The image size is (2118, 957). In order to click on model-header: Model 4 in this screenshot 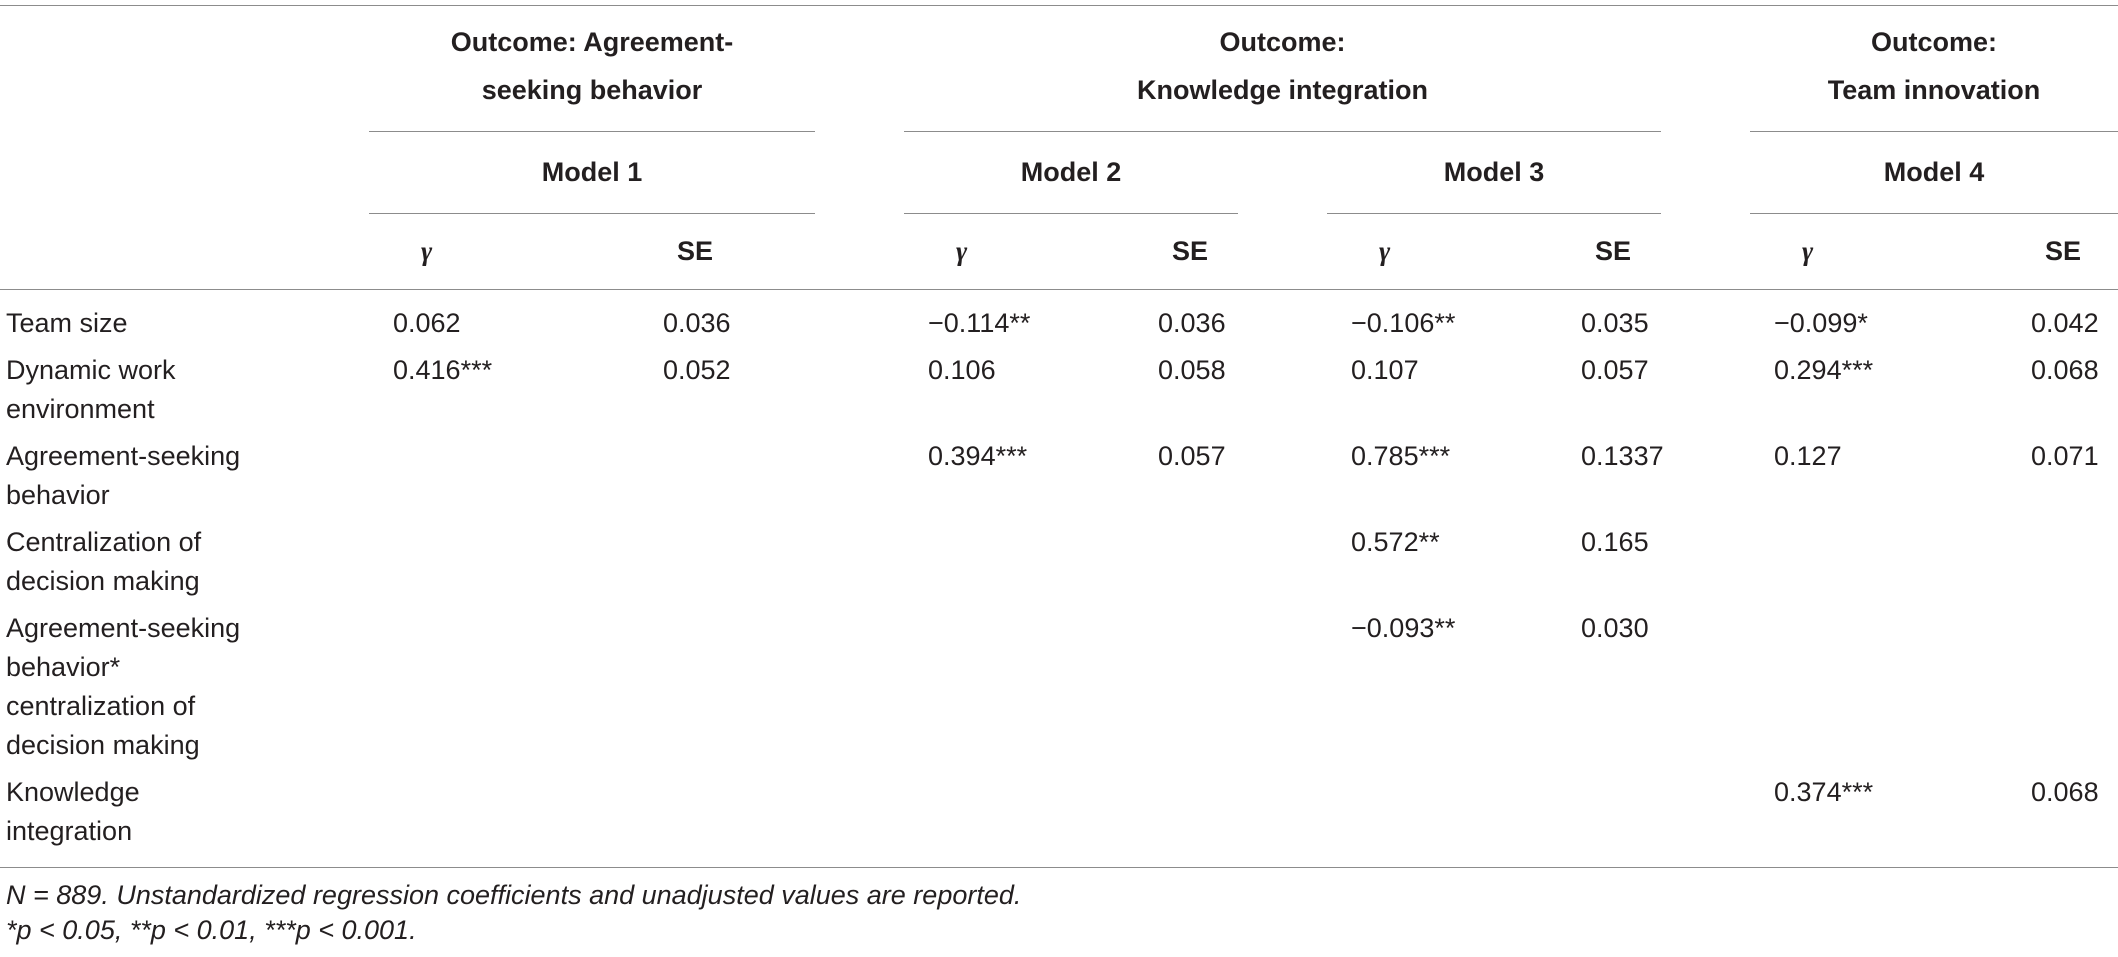, I will do `click(1934, 172)`.